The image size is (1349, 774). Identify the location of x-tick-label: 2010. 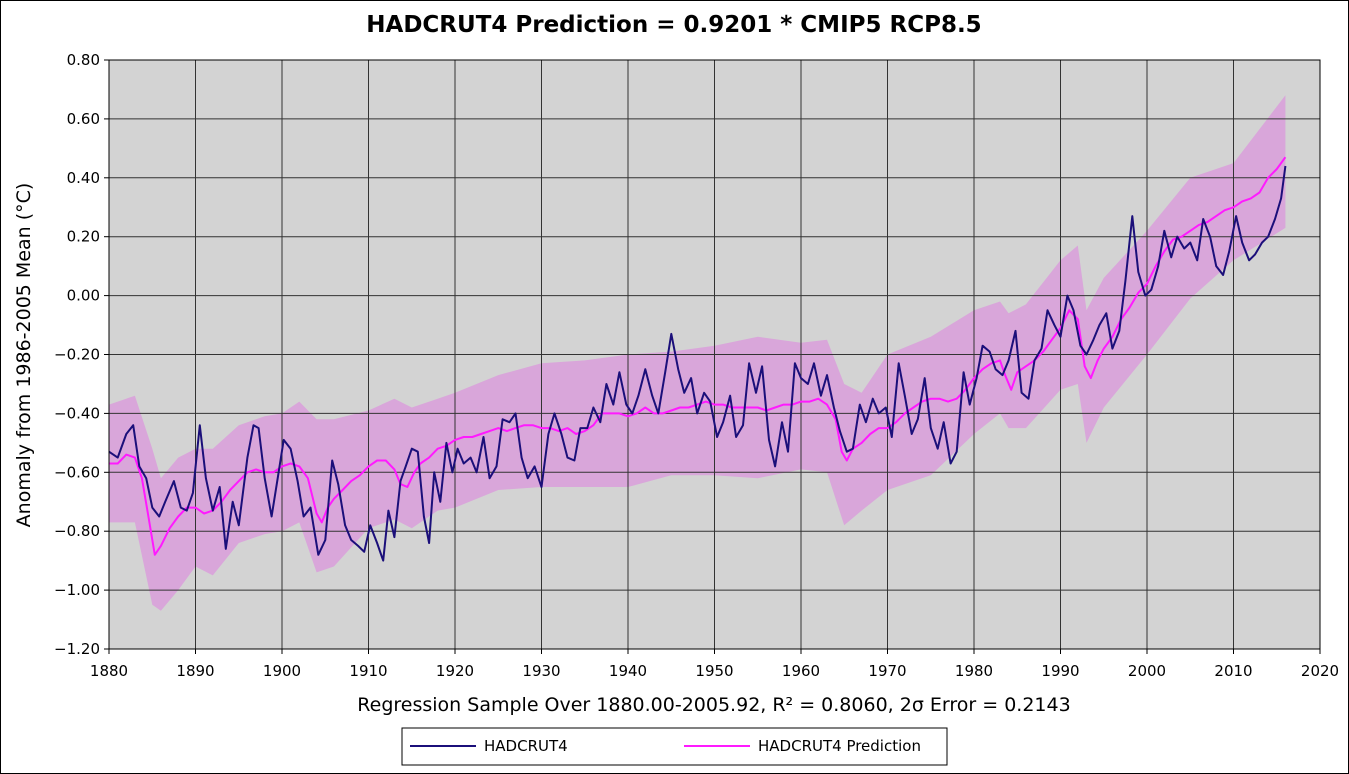
(1233, 671).